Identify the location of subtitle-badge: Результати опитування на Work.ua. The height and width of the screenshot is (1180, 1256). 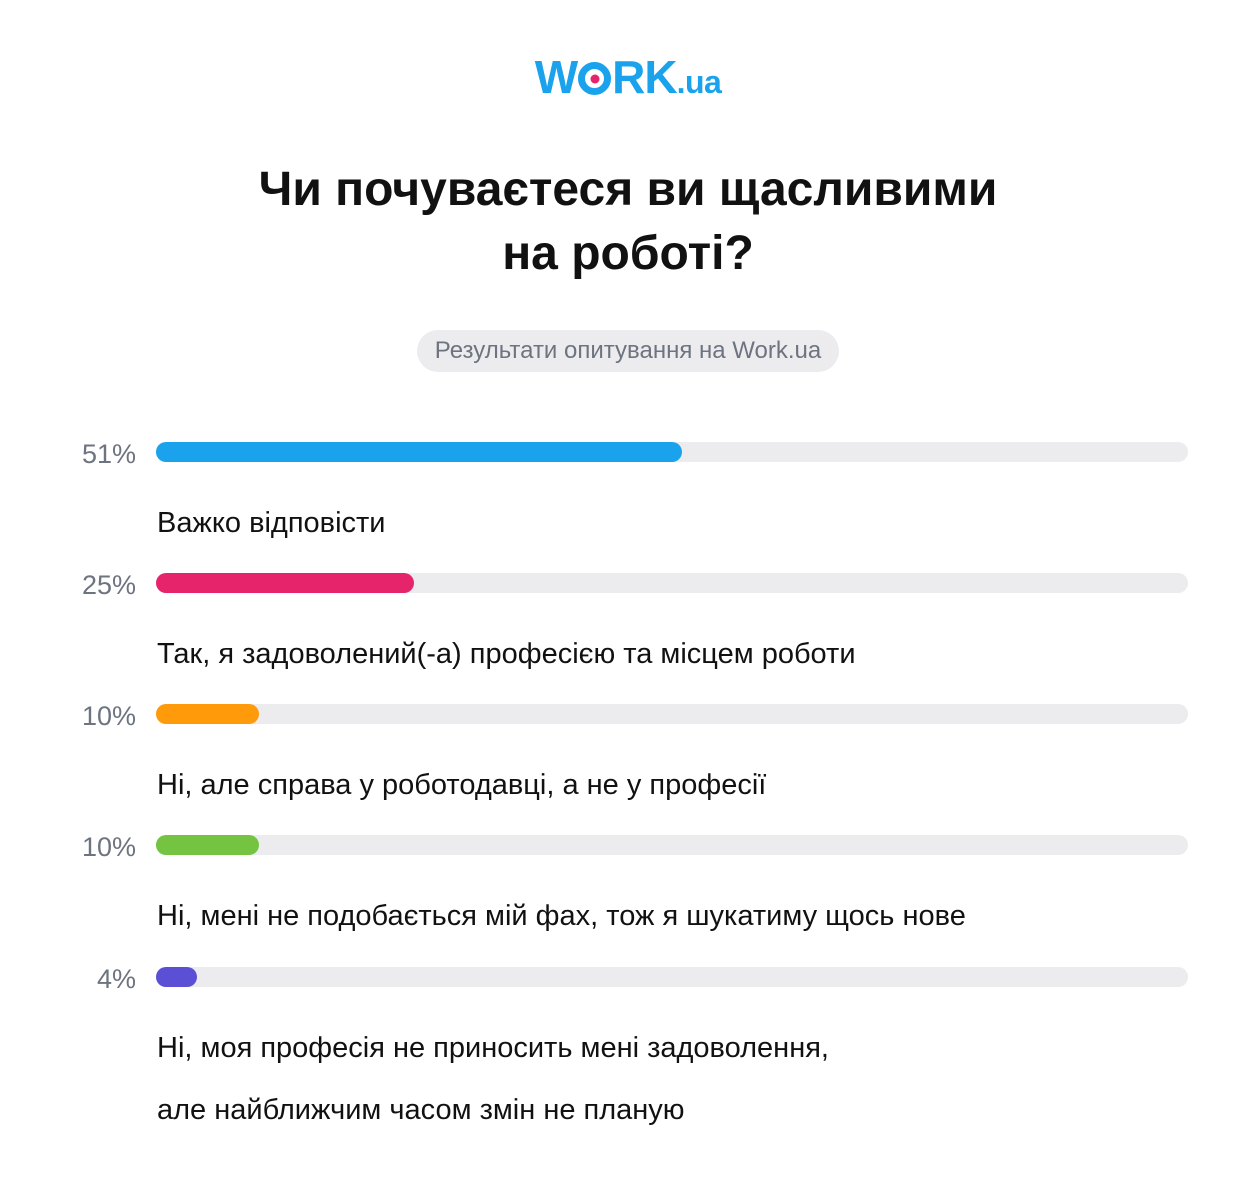
(628, 351).